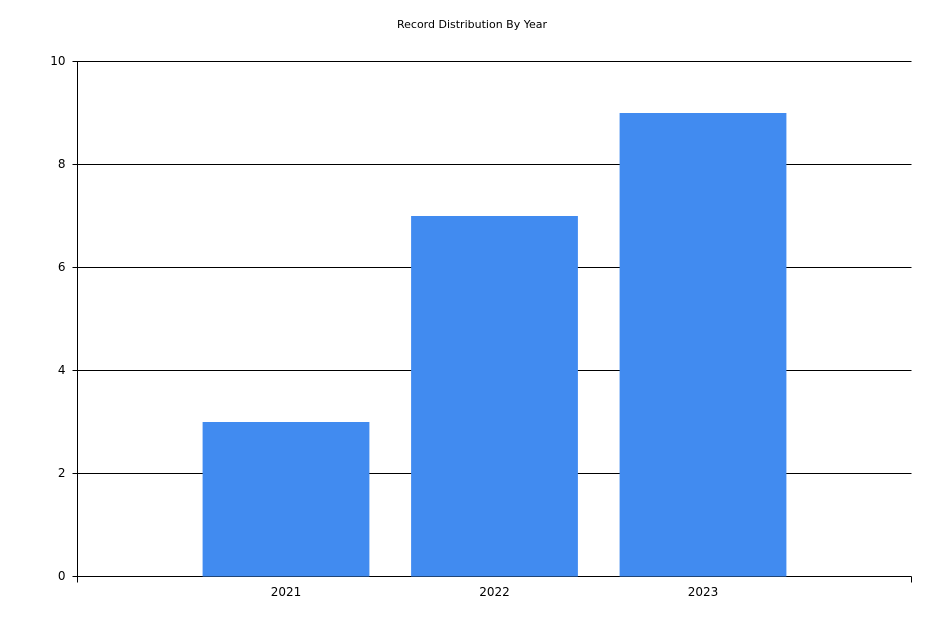 The height and width of the screenshot is (630, 945). I want to click on y-tick-label: 6, so click(62, 267).